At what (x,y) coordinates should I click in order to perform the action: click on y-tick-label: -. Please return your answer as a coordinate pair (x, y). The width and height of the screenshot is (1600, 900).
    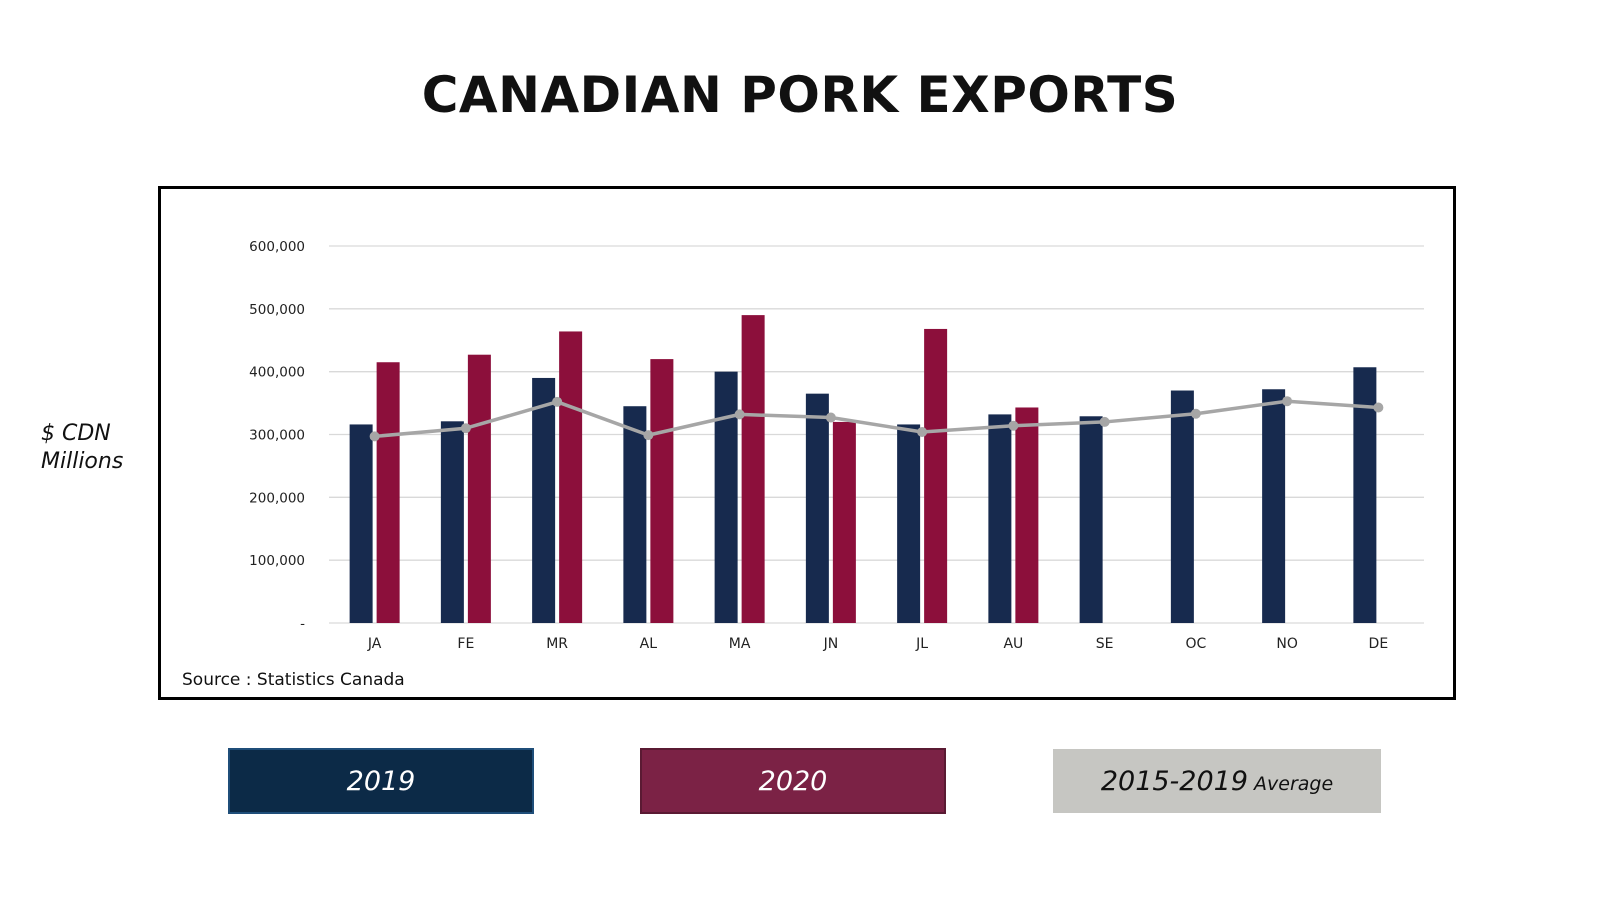
    Looking at the image, I should click on (302, 624).